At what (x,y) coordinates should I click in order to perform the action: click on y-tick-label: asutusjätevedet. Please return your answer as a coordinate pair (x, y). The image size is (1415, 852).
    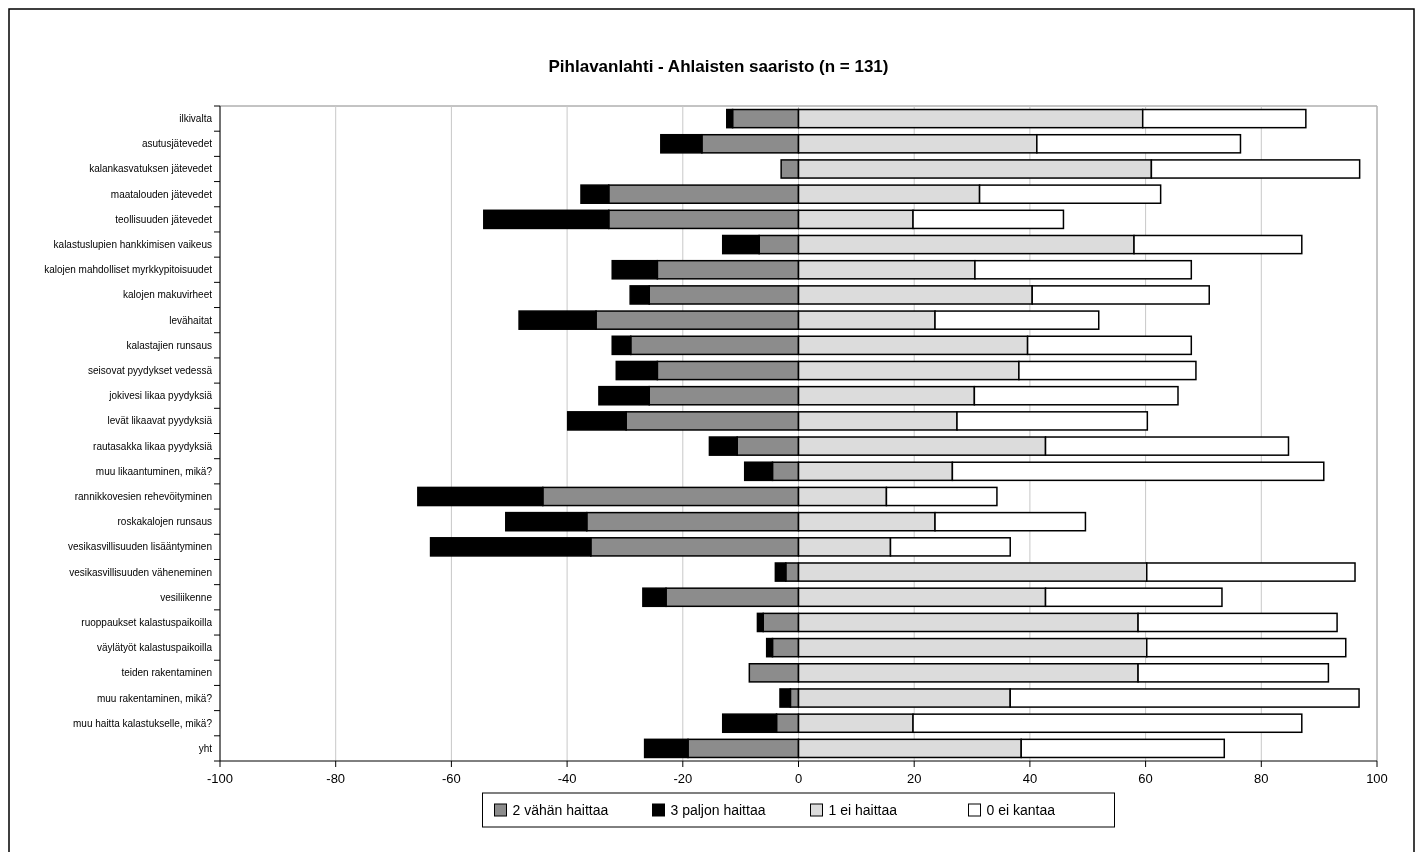
    Looking at the image, I should click on (177, 144).